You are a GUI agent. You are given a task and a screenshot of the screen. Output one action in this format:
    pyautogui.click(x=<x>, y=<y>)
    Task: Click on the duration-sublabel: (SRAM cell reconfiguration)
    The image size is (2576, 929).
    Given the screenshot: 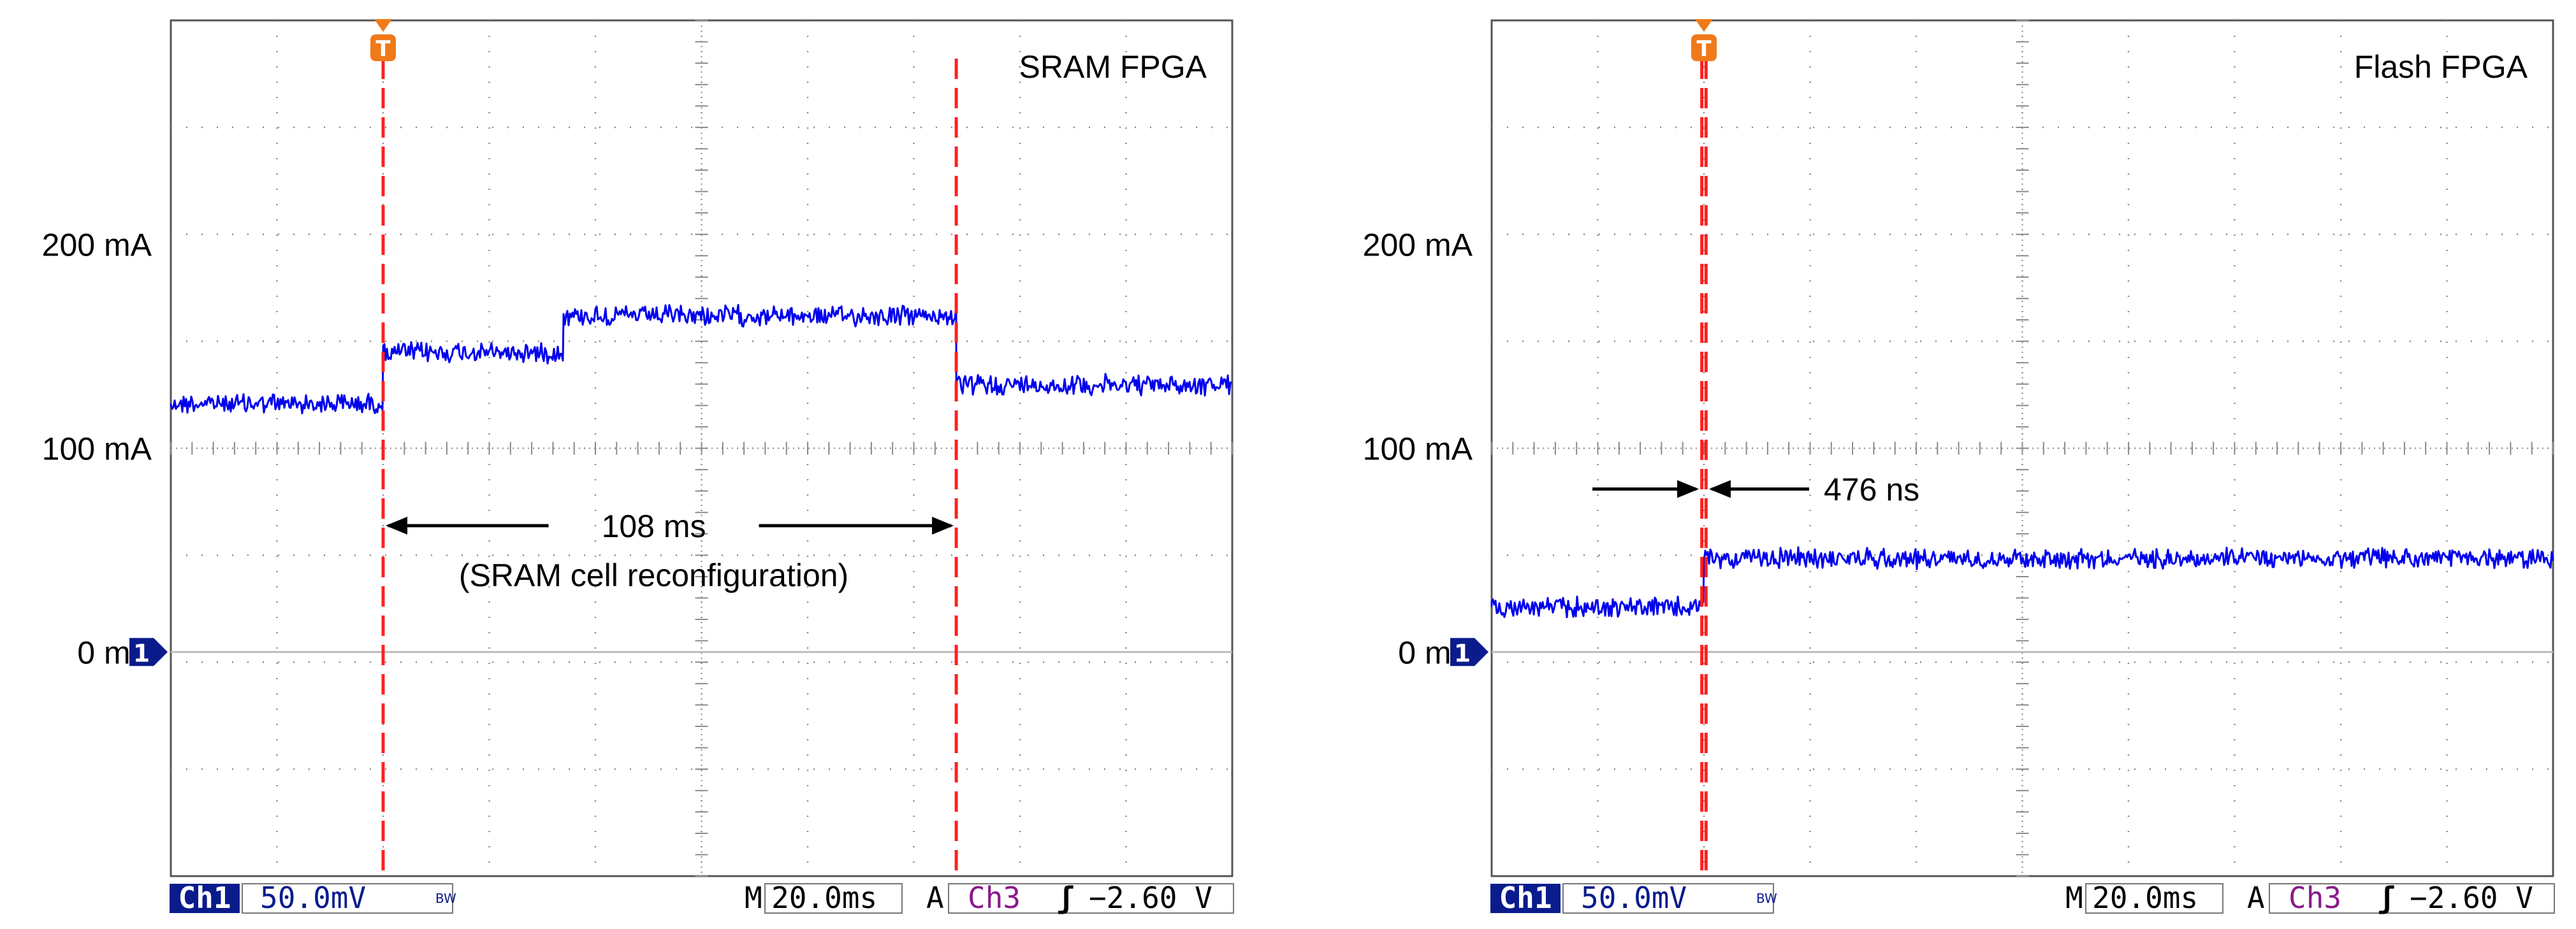 What is the action you would take?
    pyautogui.click(x=653, y=575)
    